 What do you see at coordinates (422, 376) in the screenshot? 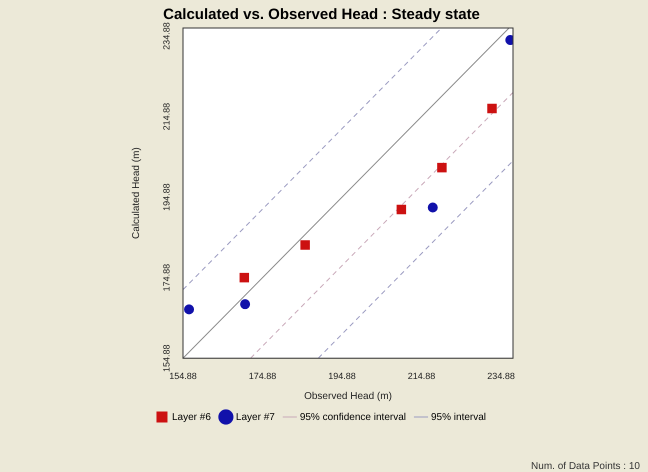
I see `x-tick-label: 214.88` at bounding box center [422, 376].